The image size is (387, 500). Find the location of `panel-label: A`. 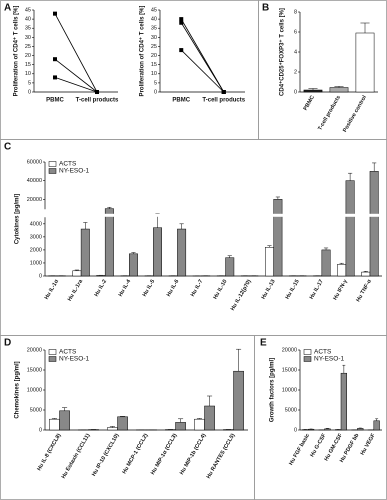

panel-label: A is located at coordinates (7, 8).